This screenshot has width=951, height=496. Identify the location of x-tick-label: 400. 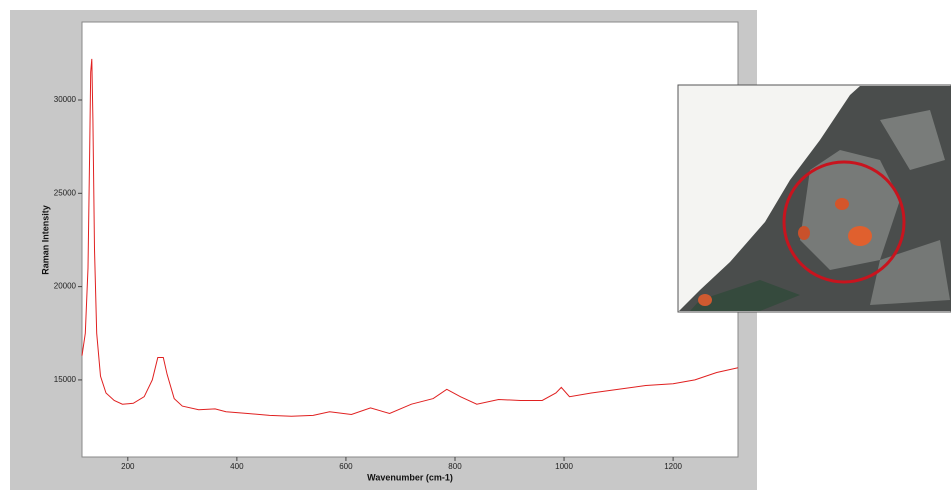
(237, 466).